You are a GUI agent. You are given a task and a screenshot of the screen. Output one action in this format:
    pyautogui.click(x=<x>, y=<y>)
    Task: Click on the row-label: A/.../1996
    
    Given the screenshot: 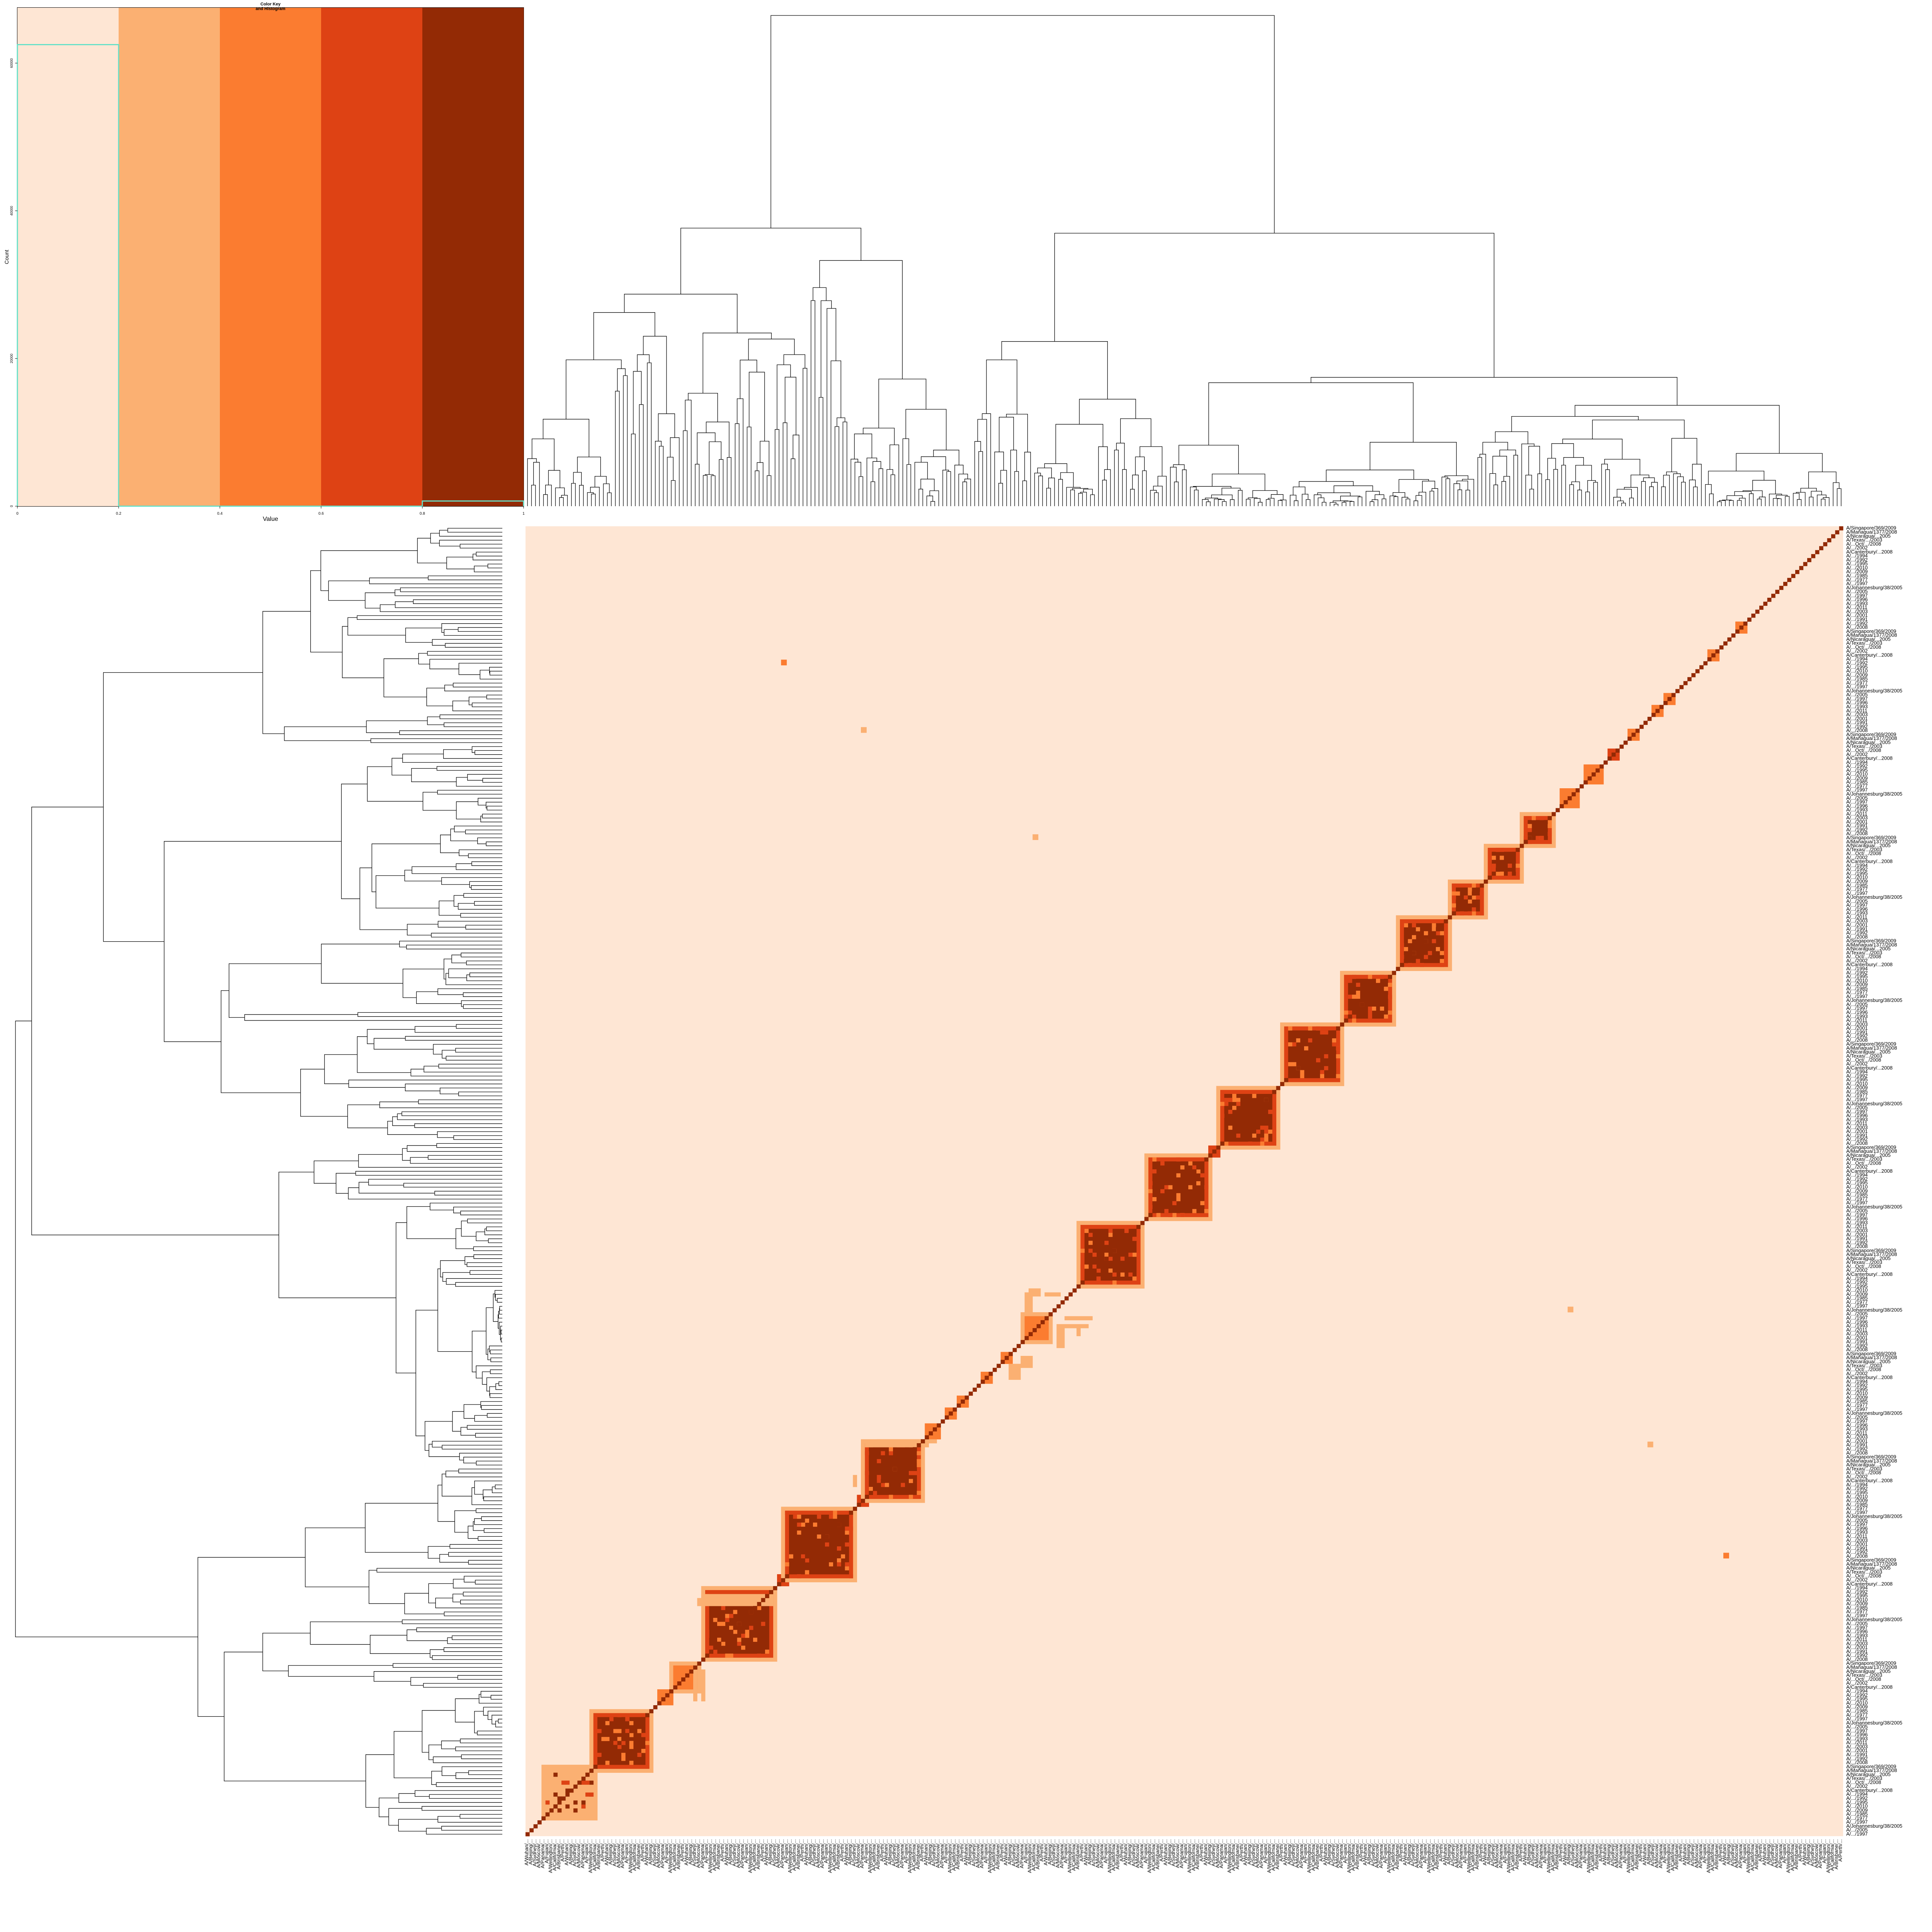 What is the action you would take?
    pyautogui.click(x=1857, y=1735)
    